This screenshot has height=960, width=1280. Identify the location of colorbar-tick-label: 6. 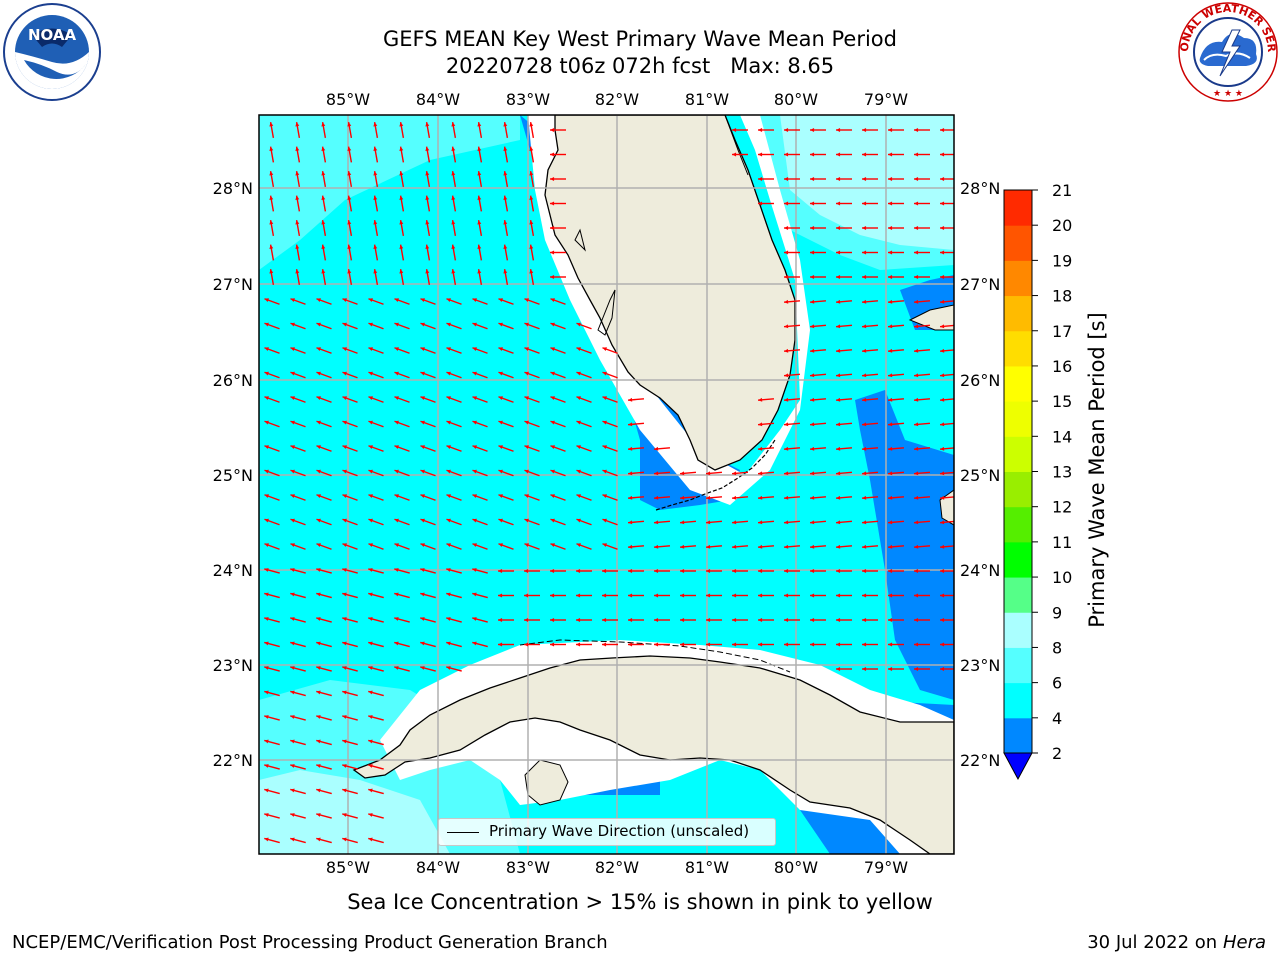
(1057, 683).